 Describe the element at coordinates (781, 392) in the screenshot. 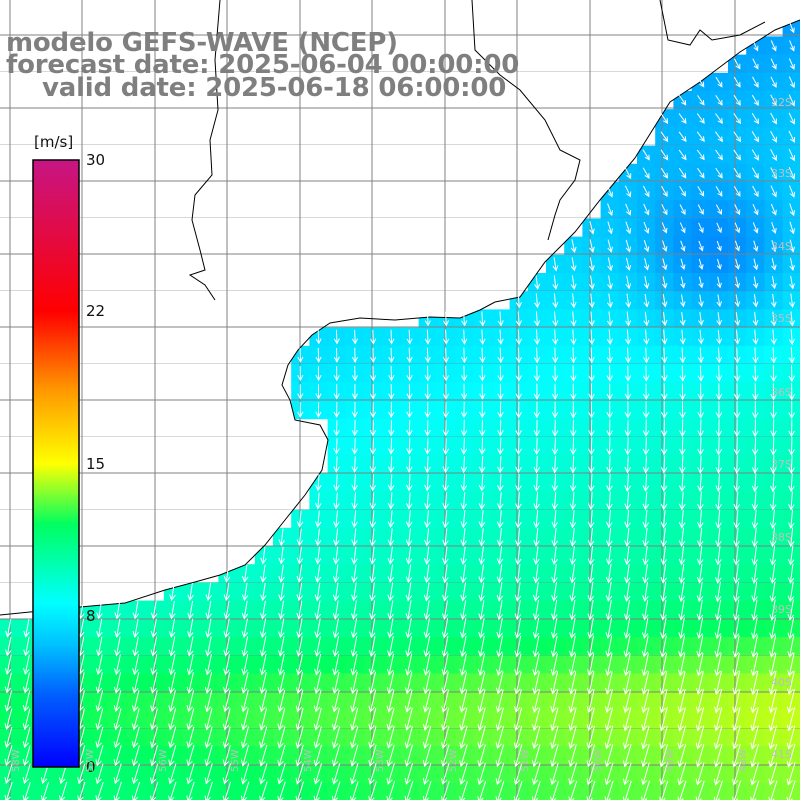

I see `lat-label-36s: 36S` at that location.